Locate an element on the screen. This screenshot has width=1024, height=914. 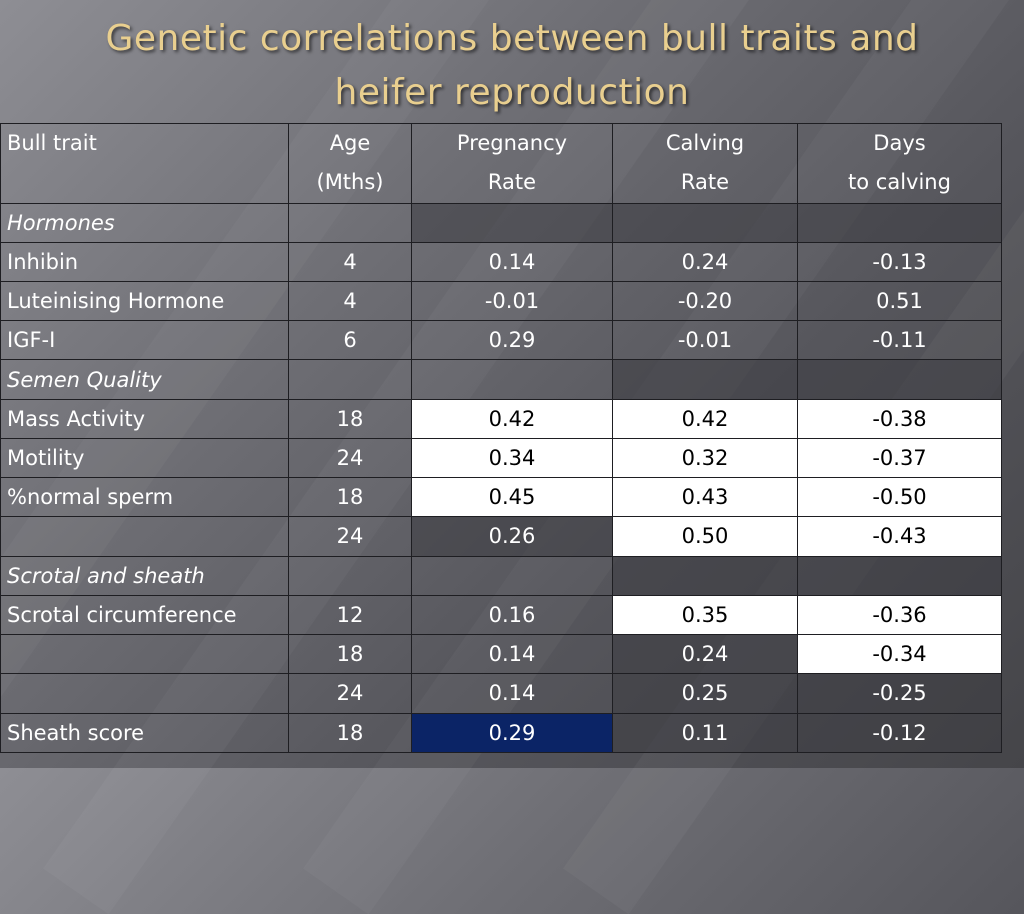
pregnancy-rate-cell: 0.45 is located at coordinates (512, 497).